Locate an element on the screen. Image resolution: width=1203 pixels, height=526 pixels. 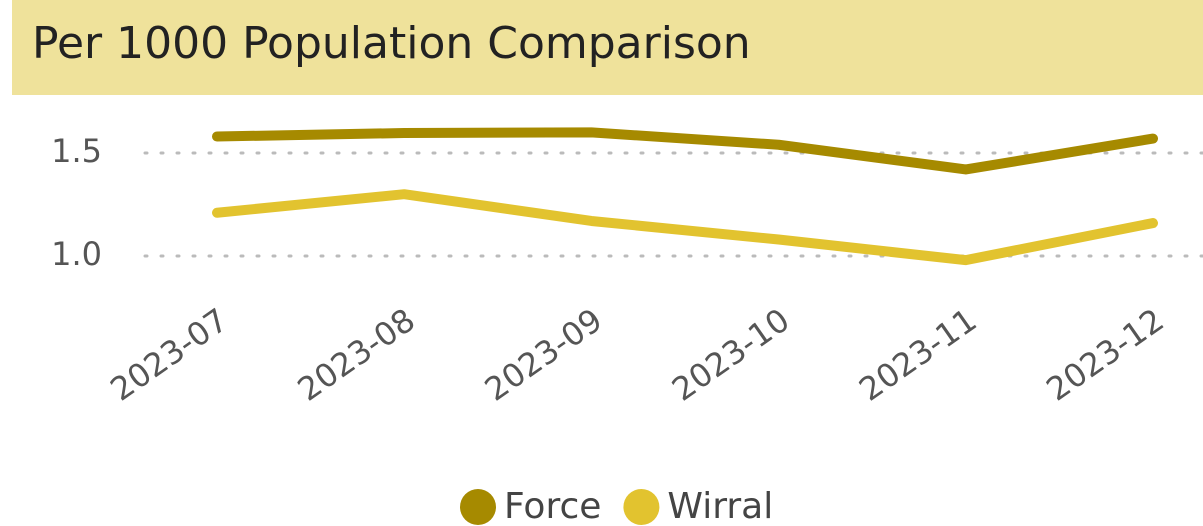
legend-label: Force is located at coordinates (552, 506).